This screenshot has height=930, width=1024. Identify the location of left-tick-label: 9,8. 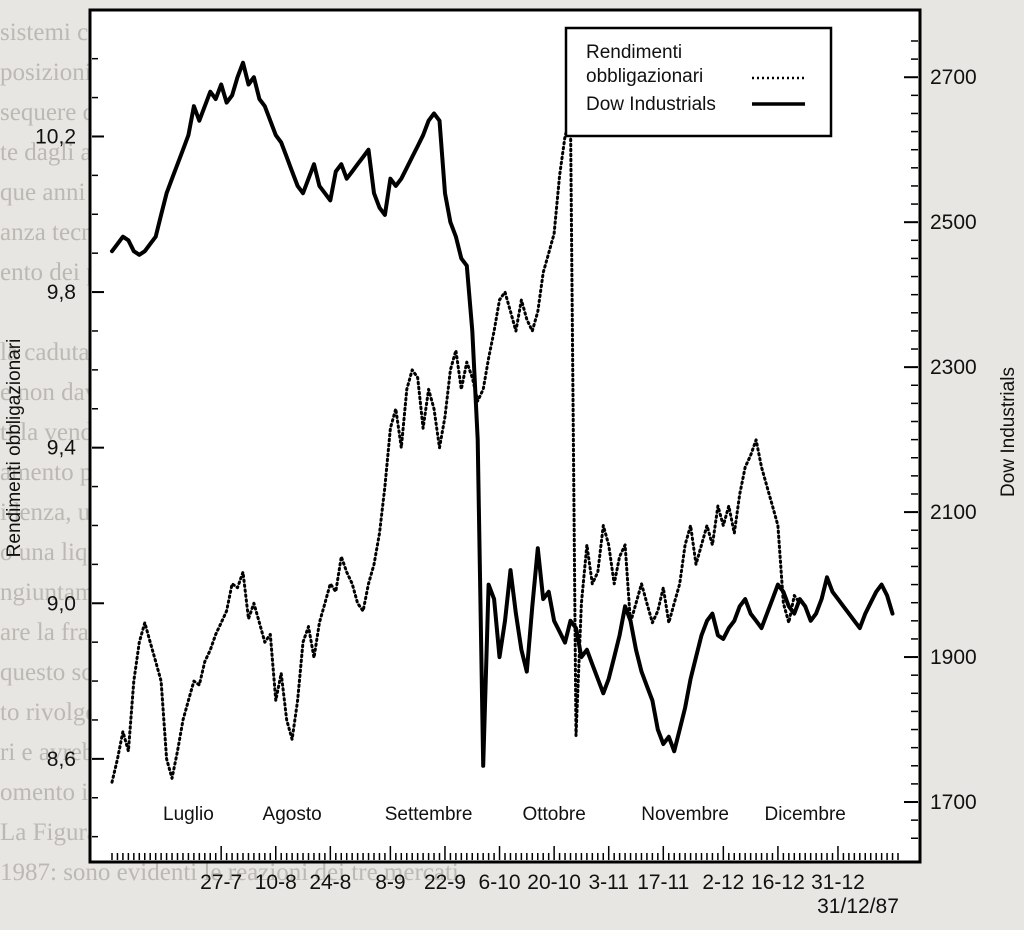
(61, 292).